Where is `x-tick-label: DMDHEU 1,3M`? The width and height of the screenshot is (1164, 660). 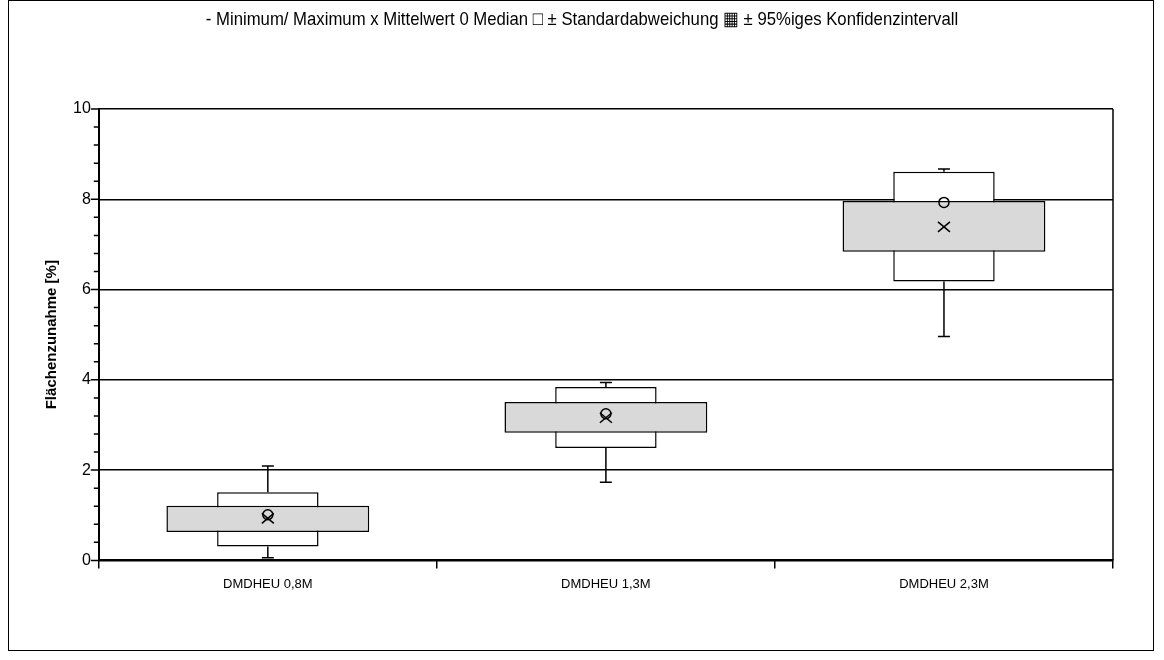
x-tick-label: DMDHEU 1,3M is located at coordinates (606, 583).